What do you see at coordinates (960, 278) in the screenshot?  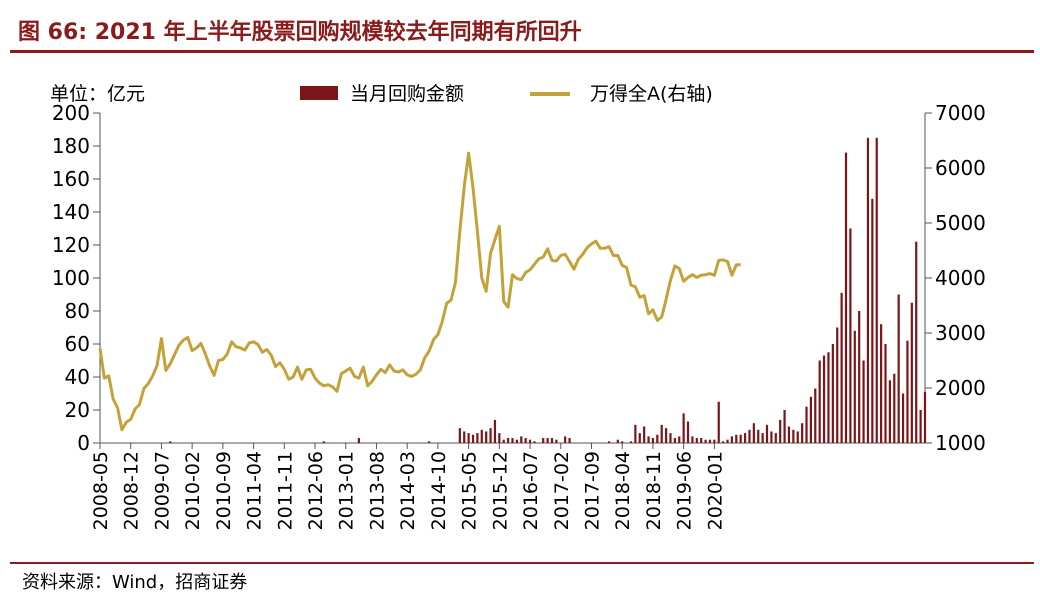 I see `right-axis-tick-label: 4000` at bounding box center [960, 278].